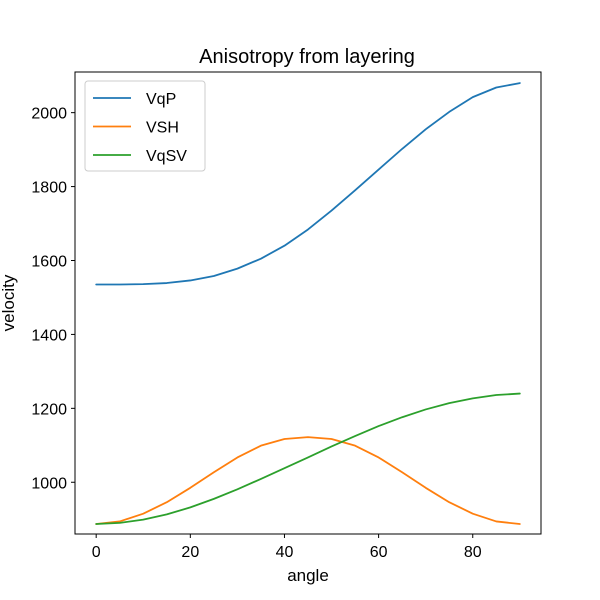 This screenshot has width=600, height=600. What do you see at coordinates (307, 57) in the screenshot?
I see `chart-title: Anisotropy from layering` at bounding box center [307, 57].